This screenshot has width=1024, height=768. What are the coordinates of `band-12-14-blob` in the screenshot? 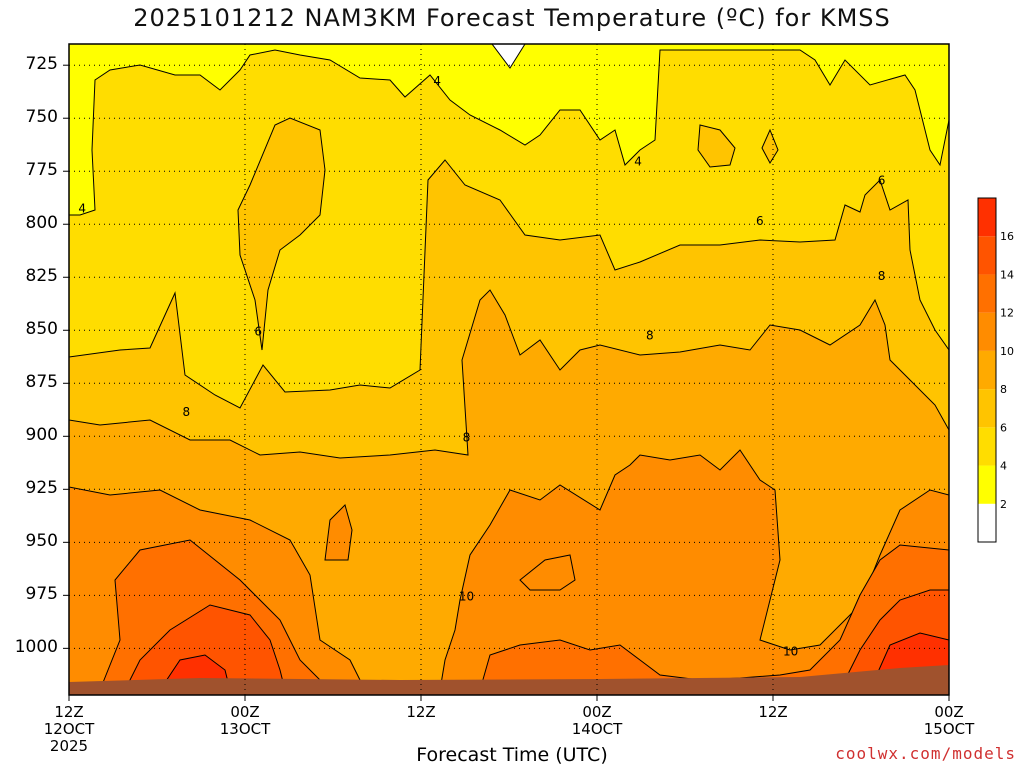 It's located at (547, 572).